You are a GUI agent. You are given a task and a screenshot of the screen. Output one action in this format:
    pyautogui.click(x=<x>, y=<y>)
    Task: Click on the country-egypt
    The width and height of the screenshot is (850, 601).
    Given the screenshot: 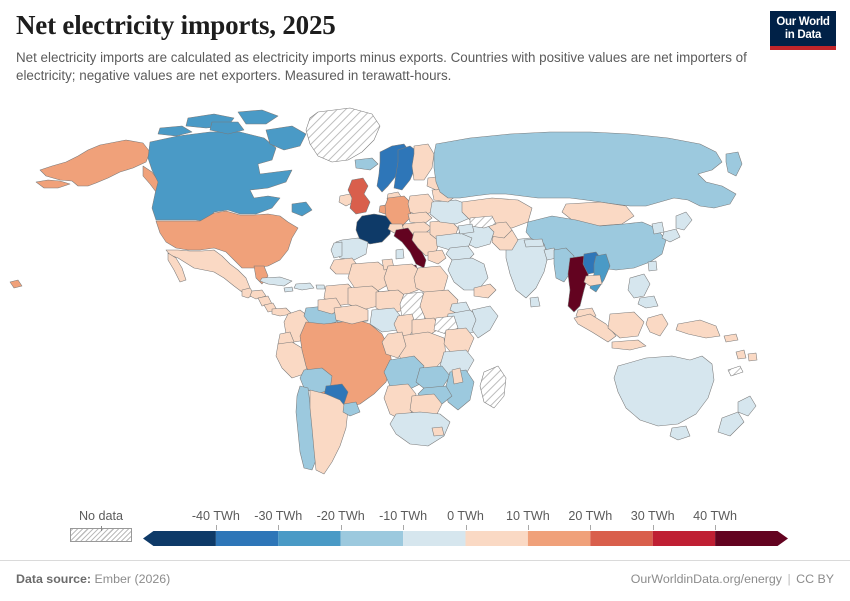 What is the action you would take?
    pyautogui.click(x=431, y=280)
    